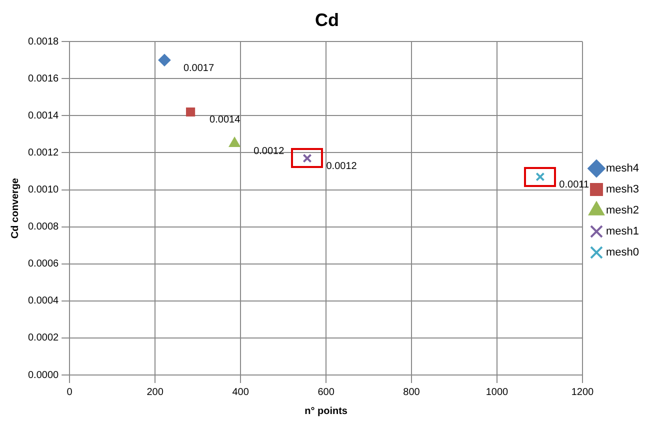 The height and width of the screenshot is (426, 659). Describe the element at coordinates (582, 392) in the screenshot. I see `x-tick-label: 1200` at that location.